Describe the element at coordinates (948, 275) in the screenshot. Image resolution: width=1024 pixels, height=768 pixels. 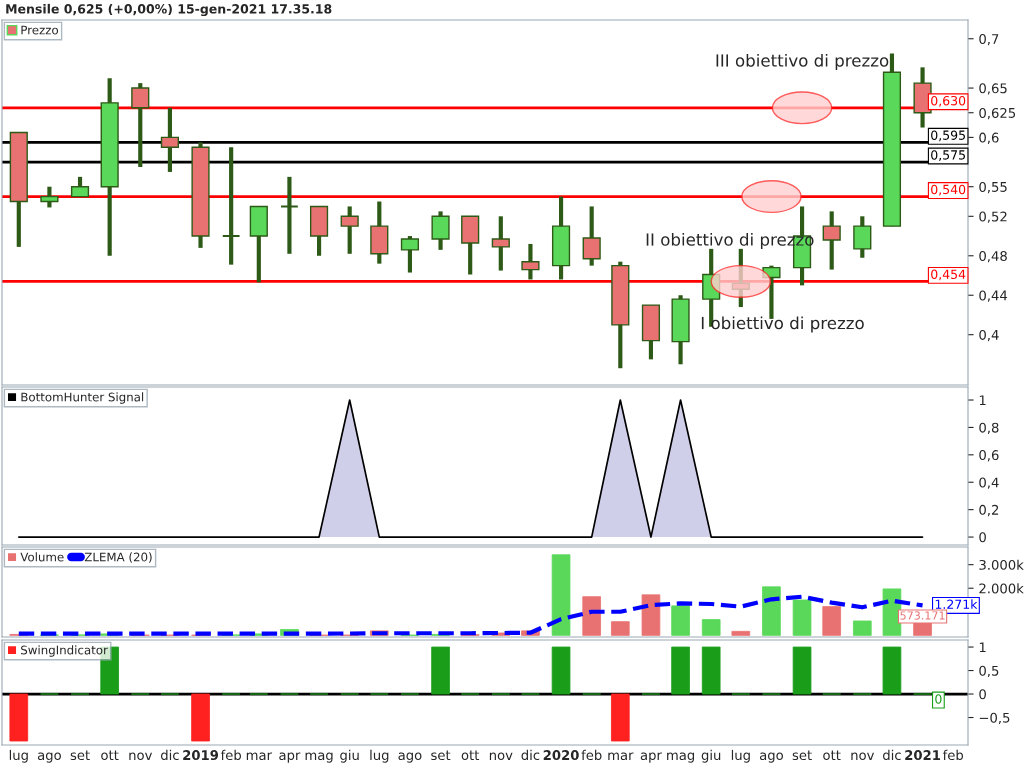
I see `ref-line-label: 0,454` at that location.